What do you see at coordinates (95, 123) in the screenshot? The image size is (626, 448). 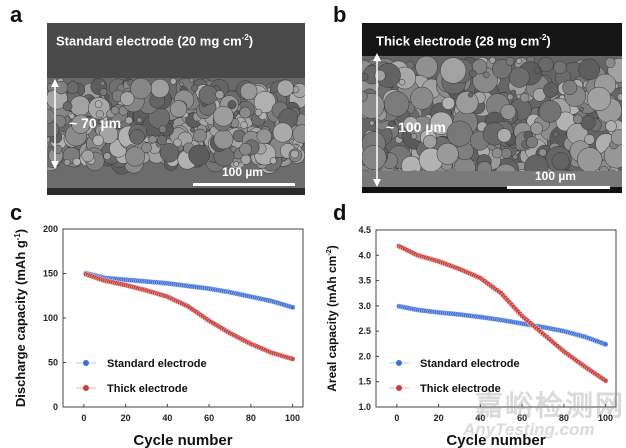 I see `thickness-label-standard: ~ 70 µm` at bounding box center [95, 123].